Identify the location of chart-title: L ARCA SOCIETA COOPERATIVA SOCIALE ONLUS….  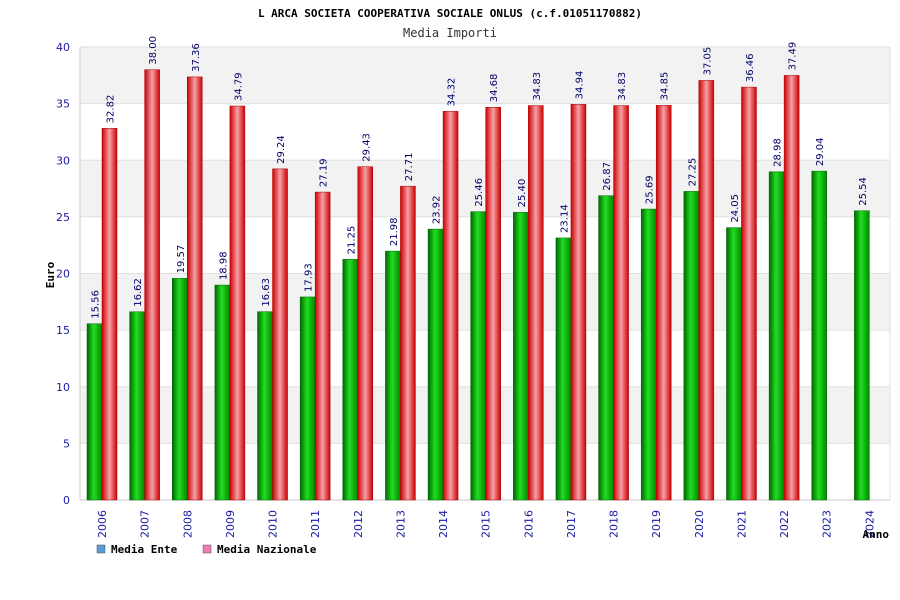
(450, 13).